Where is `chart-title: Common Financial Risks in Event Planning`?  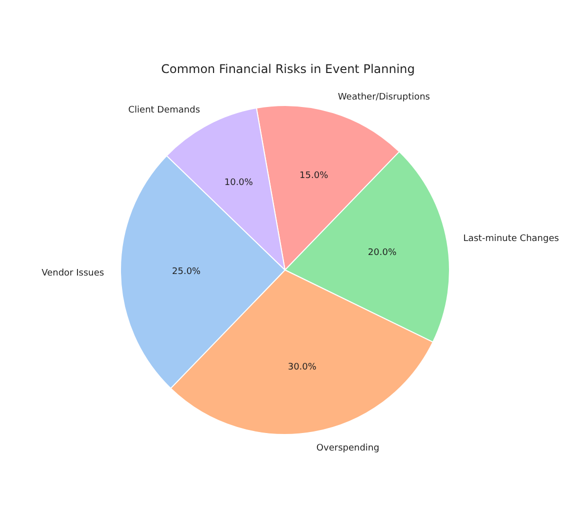
chart-title: Common Financial Risks in Event Planning is located at coordinates (288, 69).